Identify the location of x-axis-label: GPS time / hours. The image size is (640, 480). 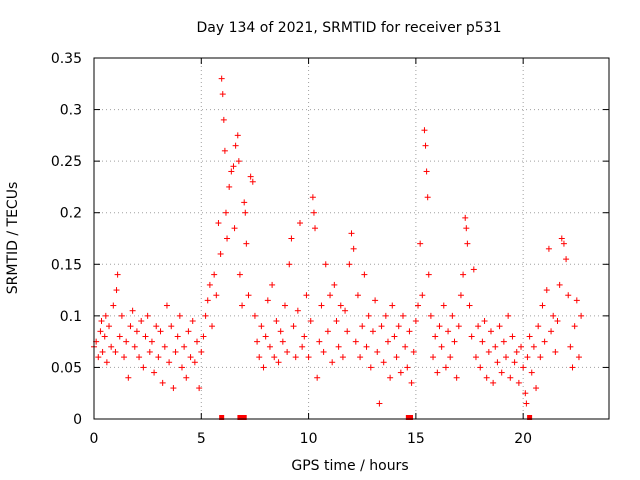
(349, 466).